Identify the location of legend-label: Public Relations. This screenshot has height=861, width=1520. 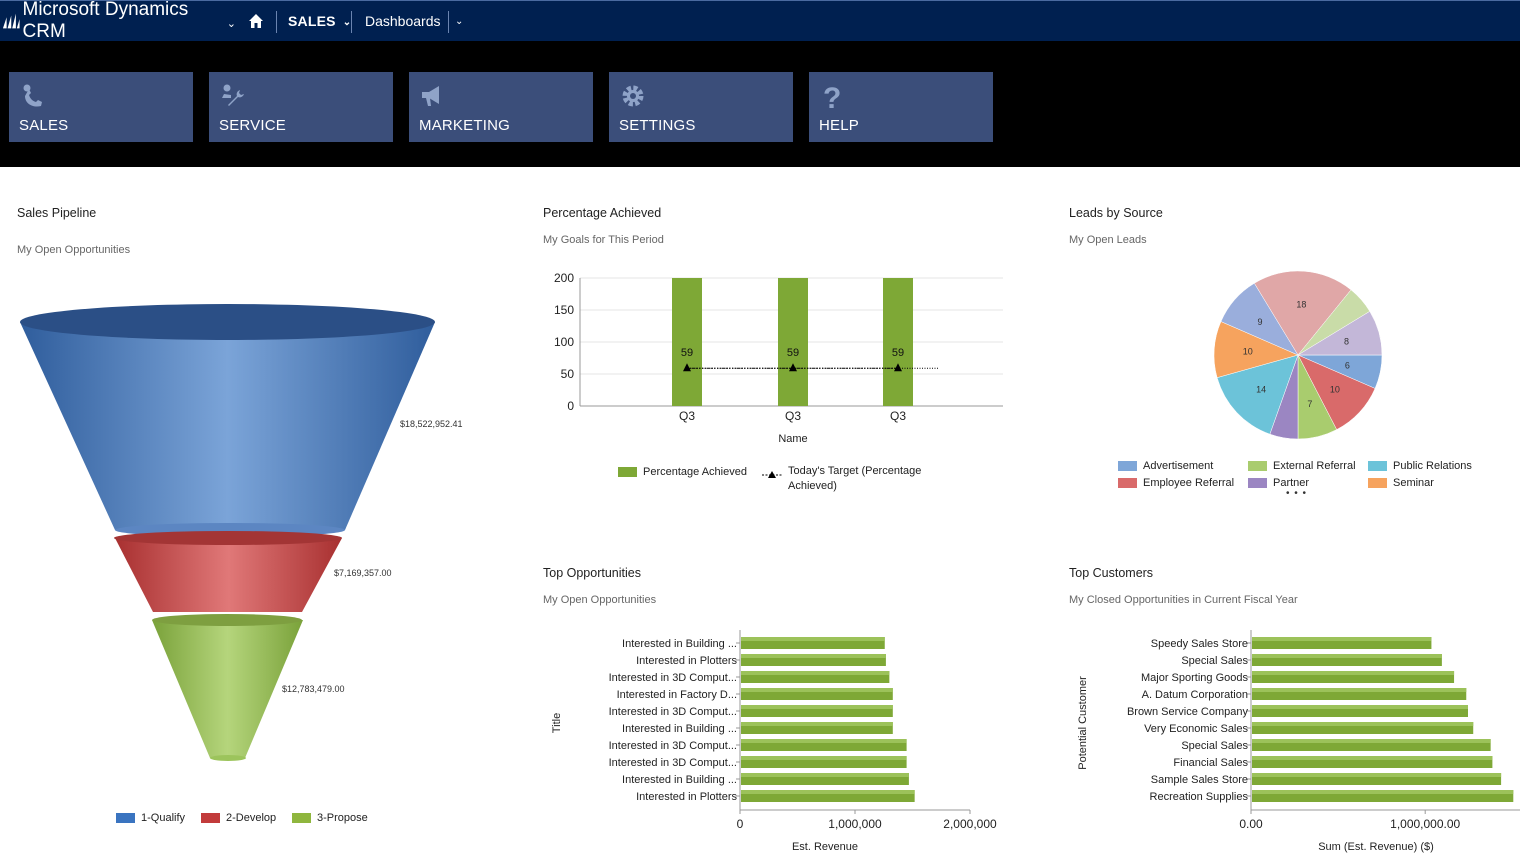
(1432, 466).